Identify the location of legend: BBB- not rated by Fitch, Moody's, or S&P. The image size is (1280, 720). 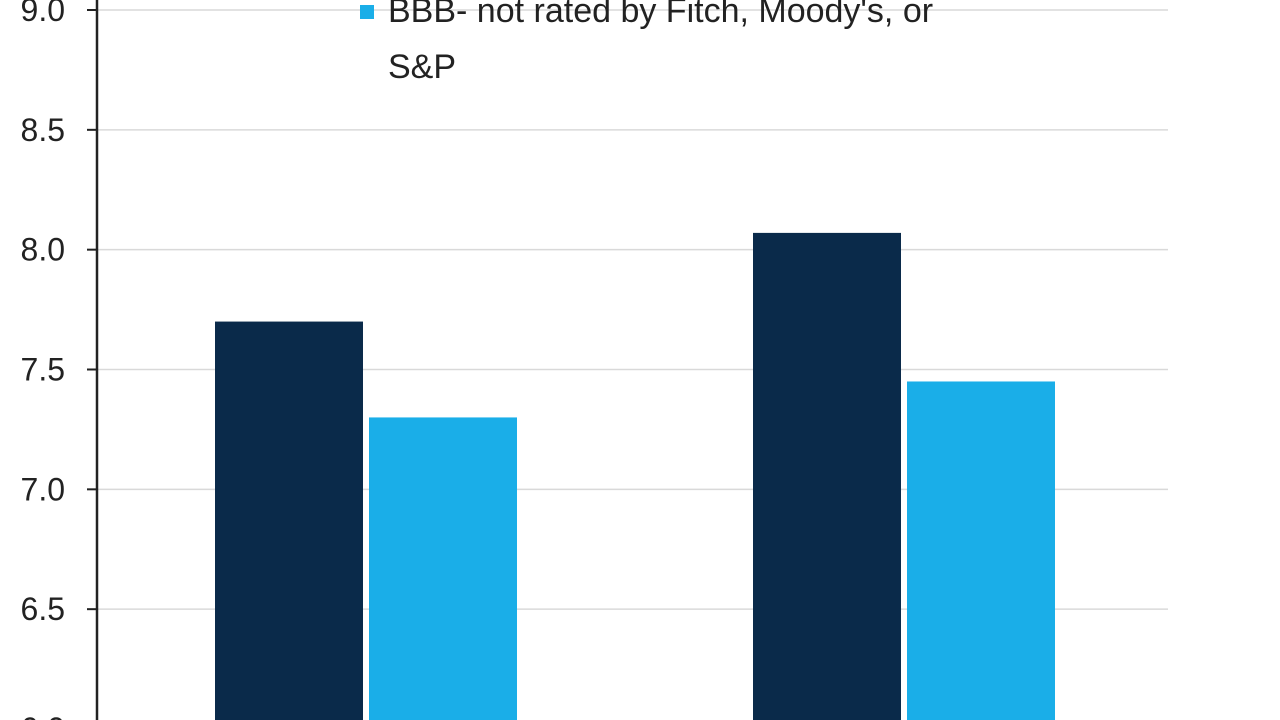
(646, 43).